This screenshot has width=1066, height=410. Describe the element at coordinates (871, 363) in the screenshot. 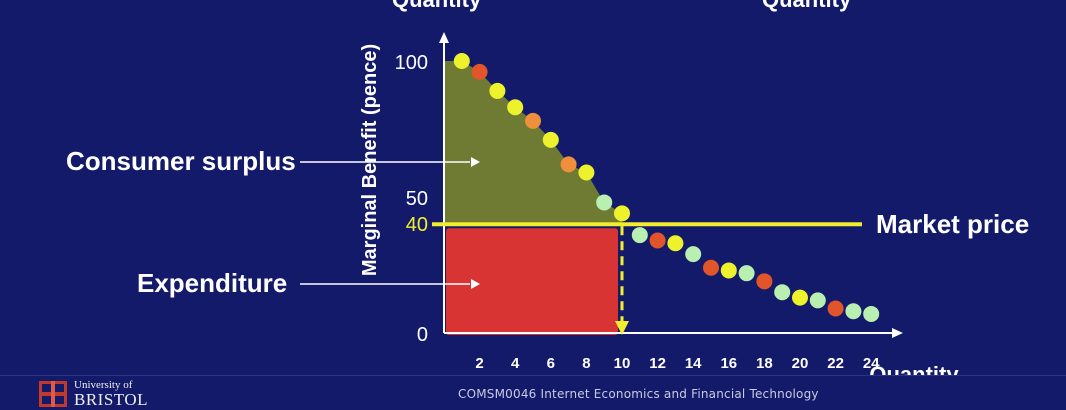

I see `x-tick-label: 24` at that location.